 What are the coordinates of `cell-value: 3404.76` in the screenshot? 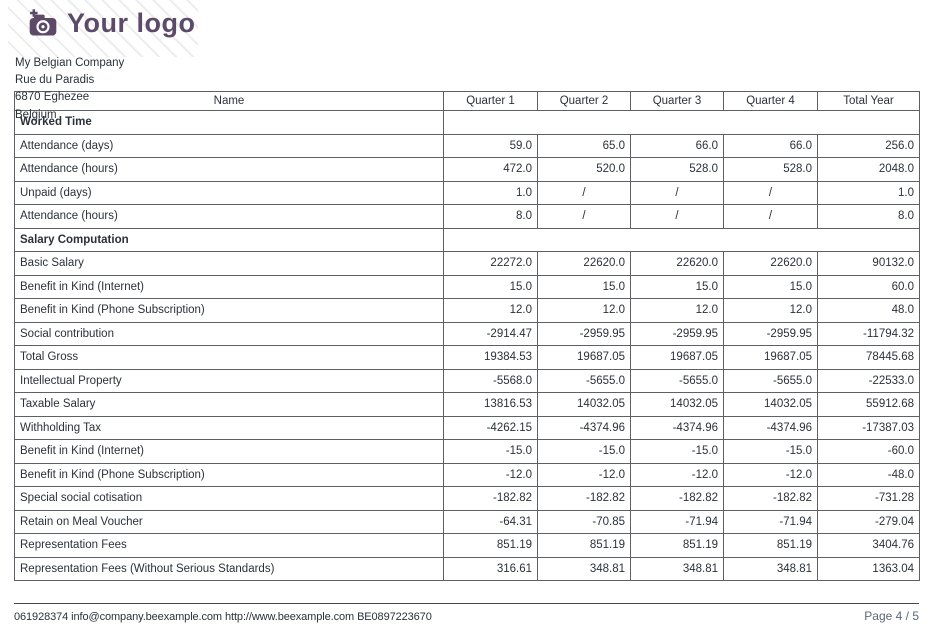 It's located at (868, 545).